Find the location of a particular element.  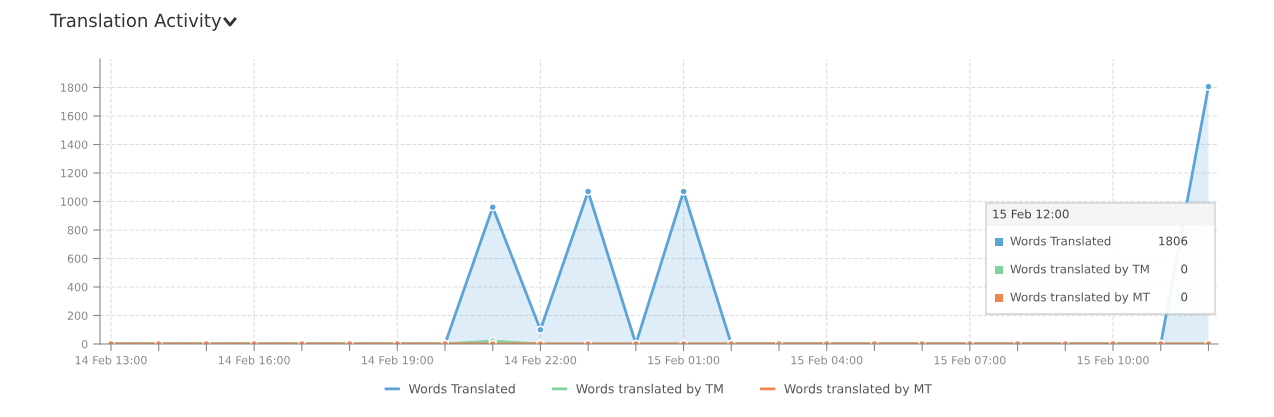

x-tick-label: 15 Feb 07:00 is located at coordinates (970, 360).